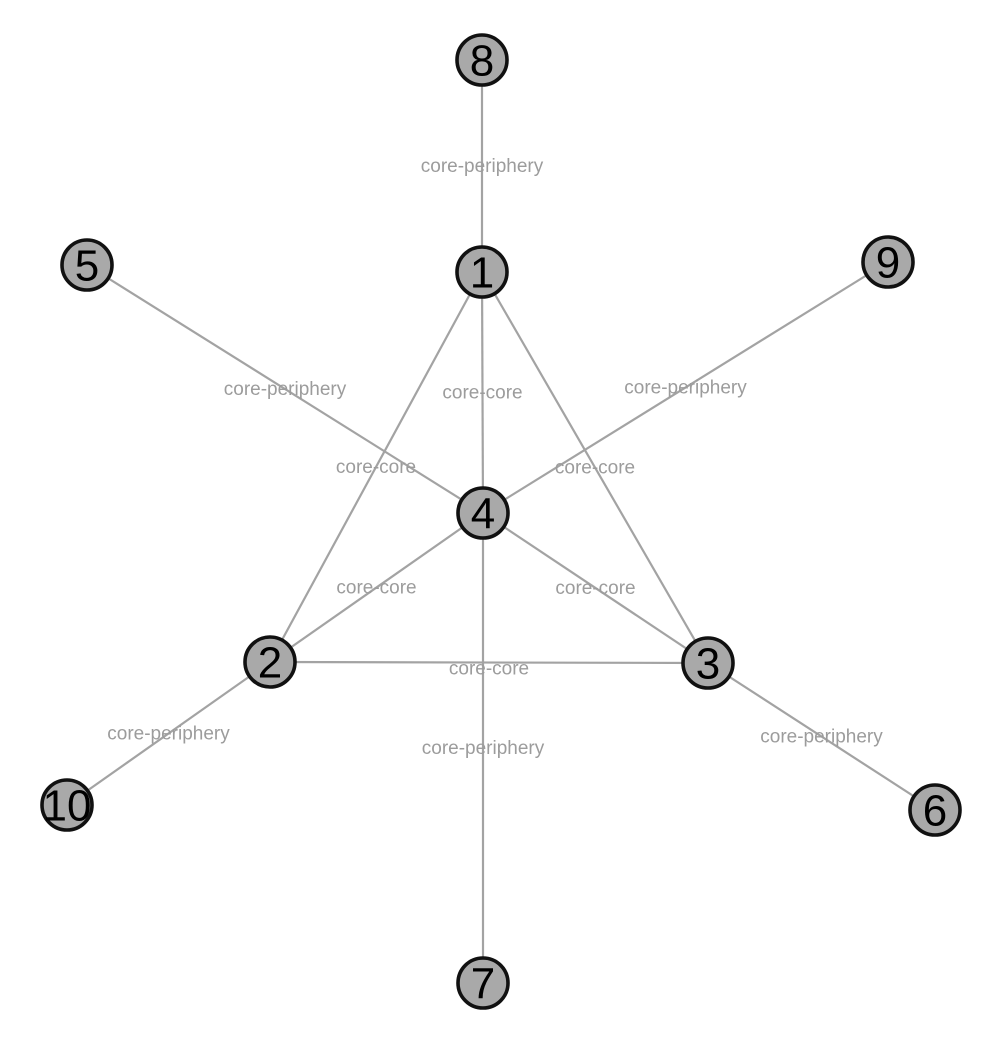  I want to click on edge-label-1-2: core-core, so click(376, 467).